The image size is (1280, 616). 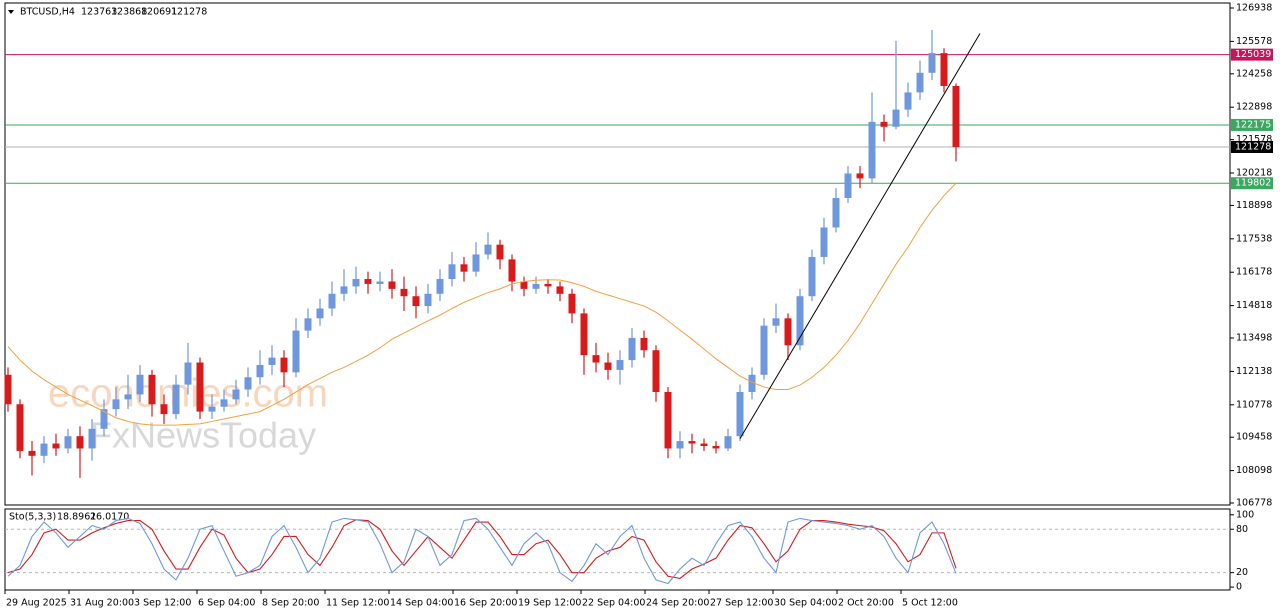 I want to click on y-tick-label: 114818, so click(x=1254, y=305).